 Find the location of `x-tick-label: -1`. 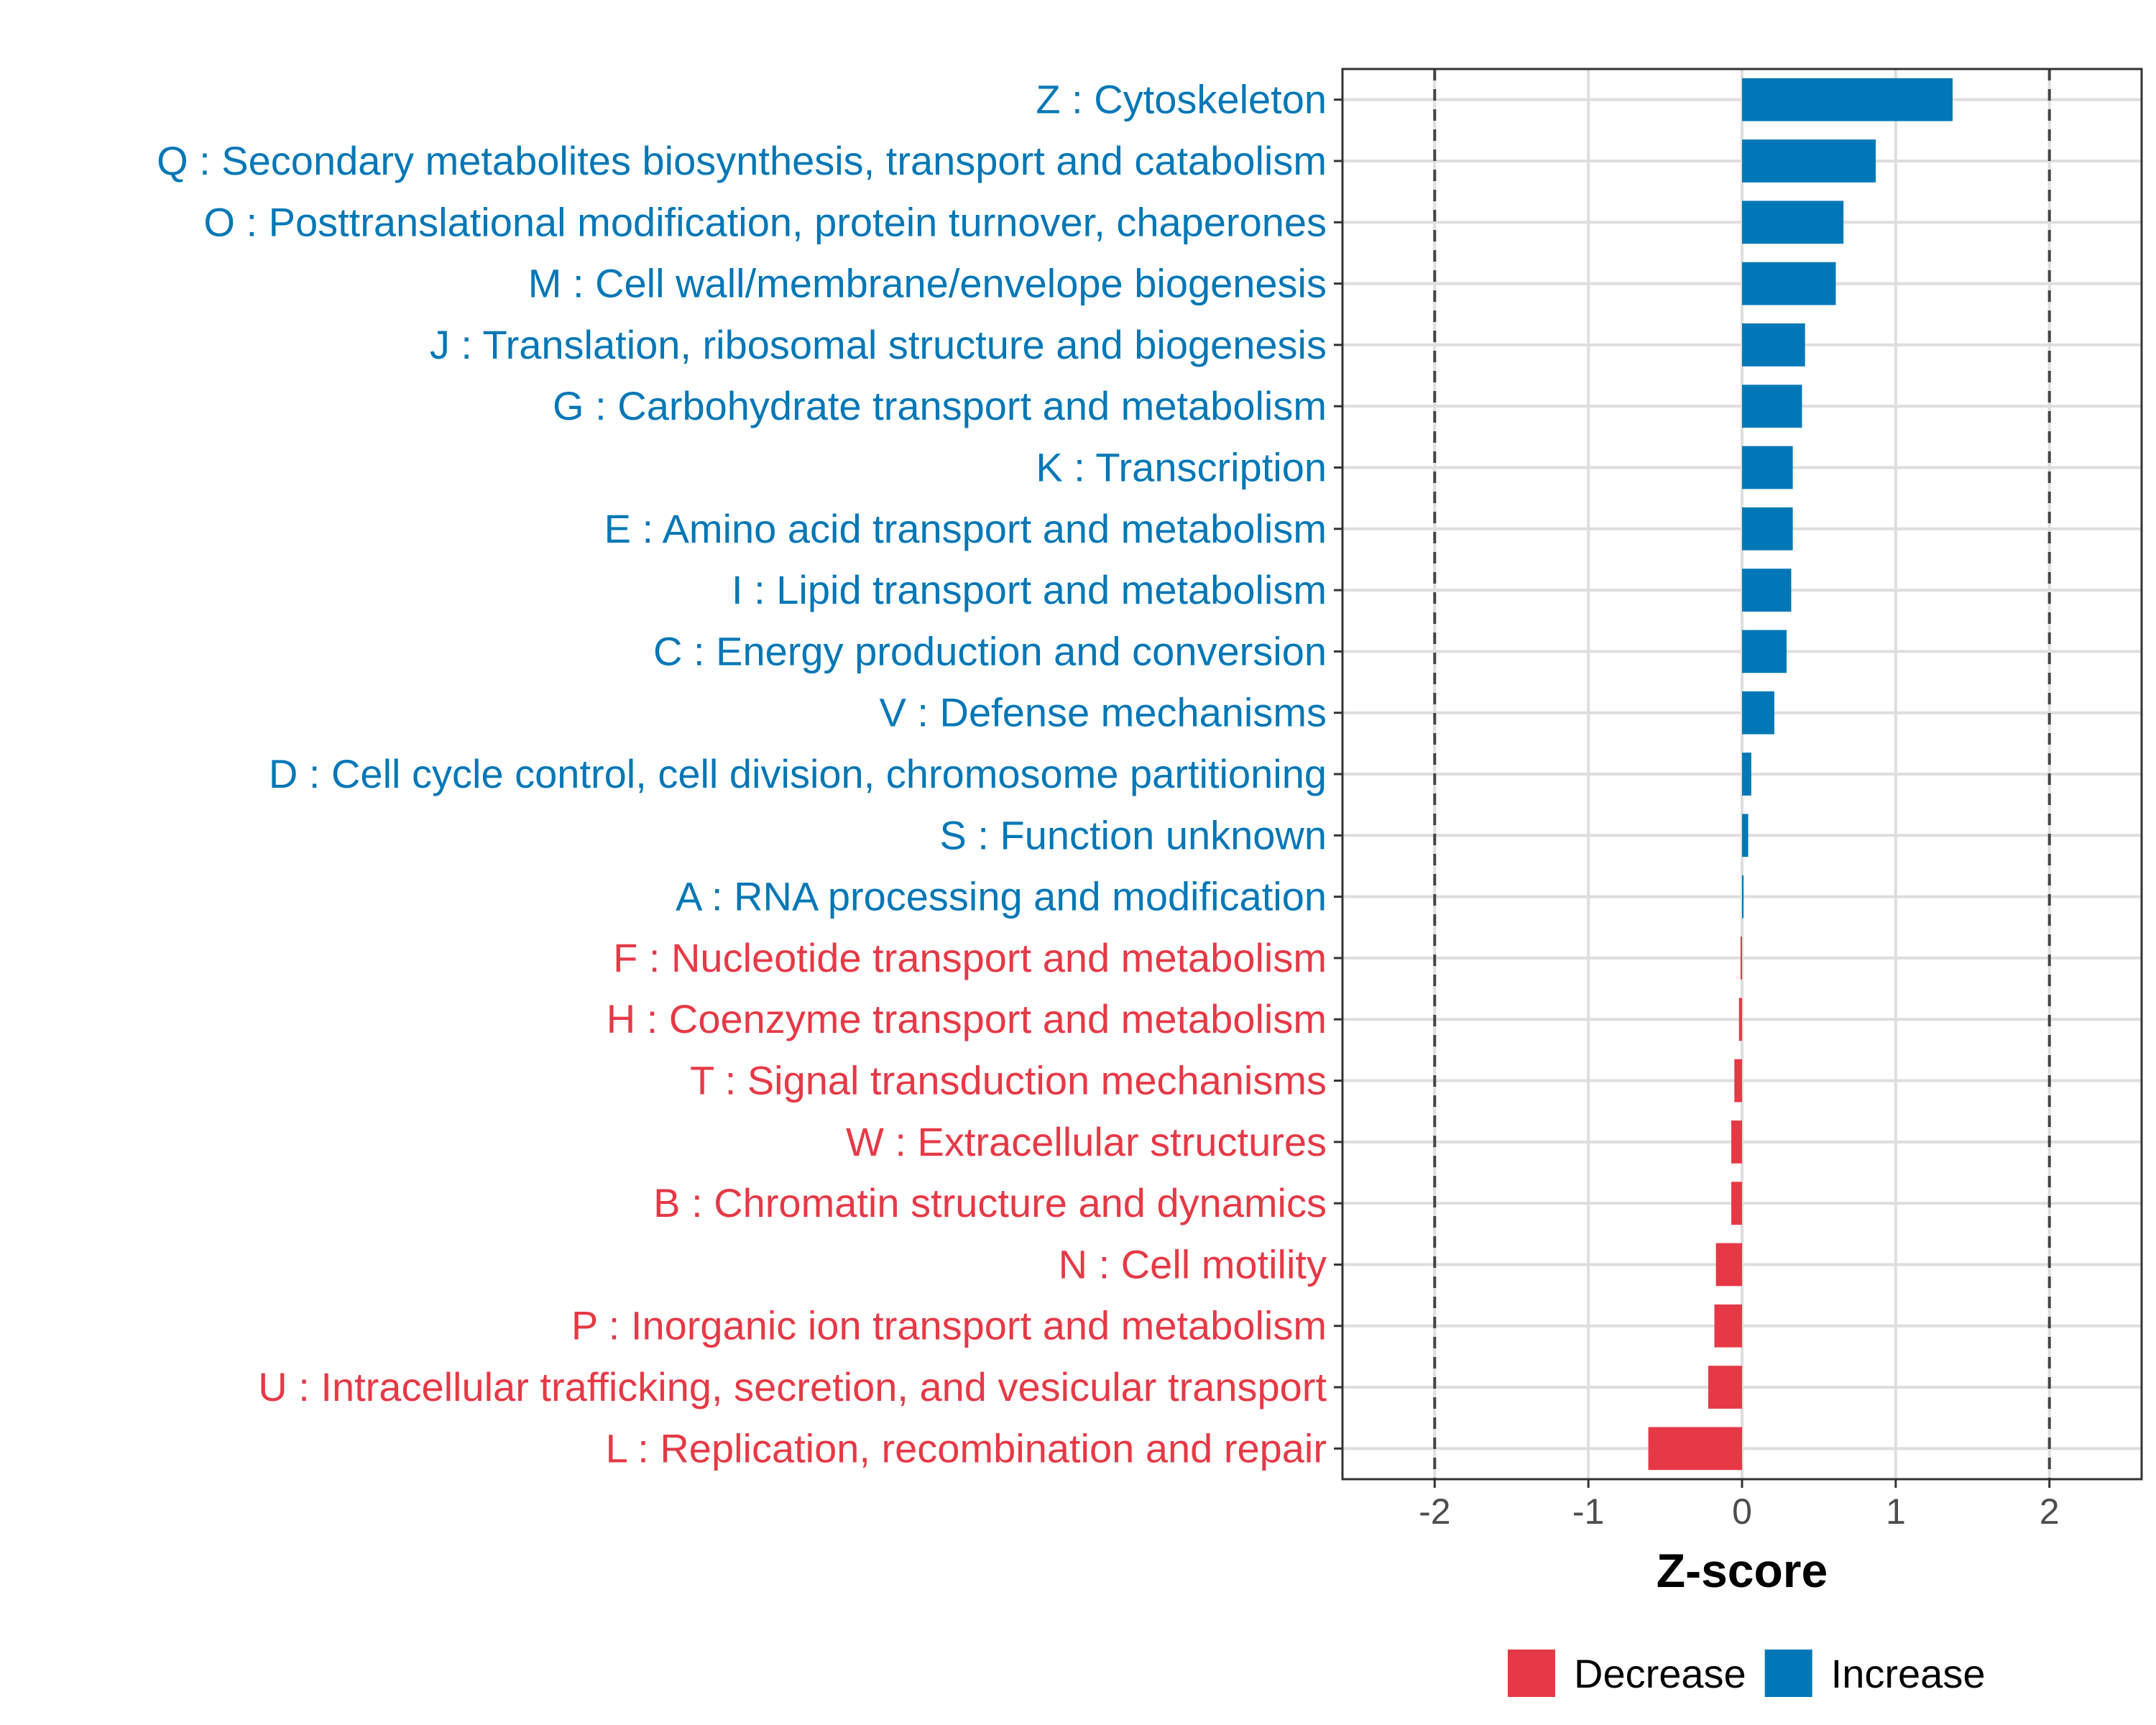

x-tick-label: -1 is located at coordinates (1588, 1511).